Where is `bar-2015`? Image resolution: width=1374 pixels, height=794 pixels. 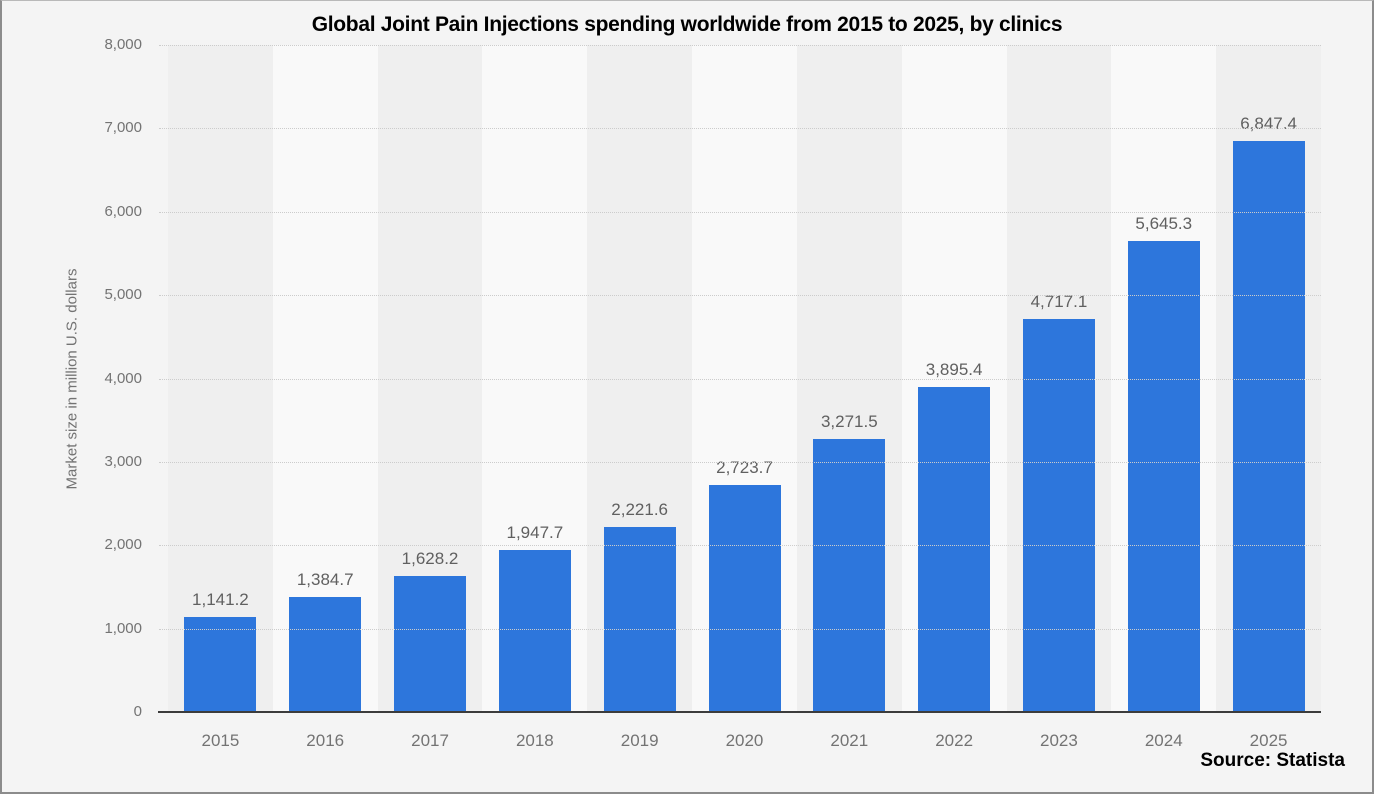 bar-2015 is located at coordinates (220, 664).